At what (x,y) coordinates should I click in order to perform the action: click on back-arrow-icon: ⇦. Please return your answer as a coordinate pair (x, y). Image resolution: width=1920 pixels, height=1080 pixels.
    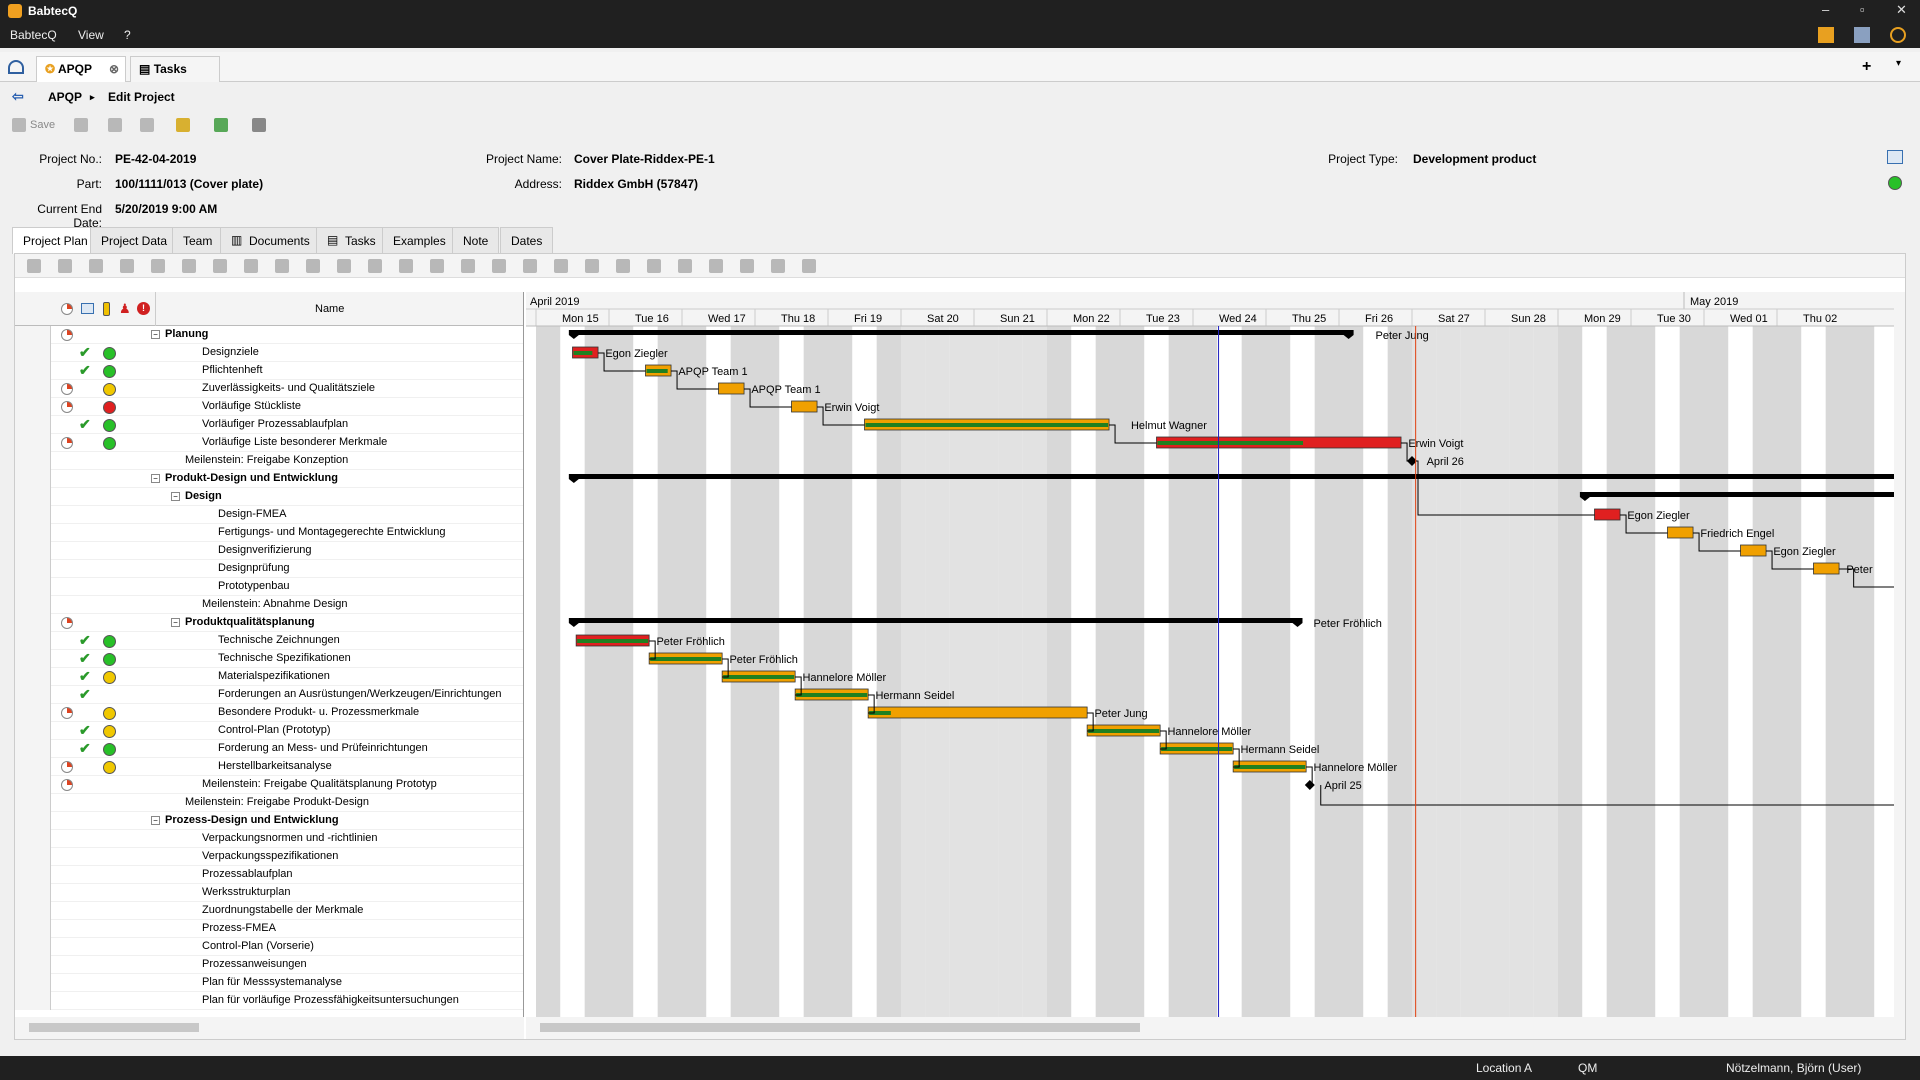
    Looking at the image, I should click on (18, 96).